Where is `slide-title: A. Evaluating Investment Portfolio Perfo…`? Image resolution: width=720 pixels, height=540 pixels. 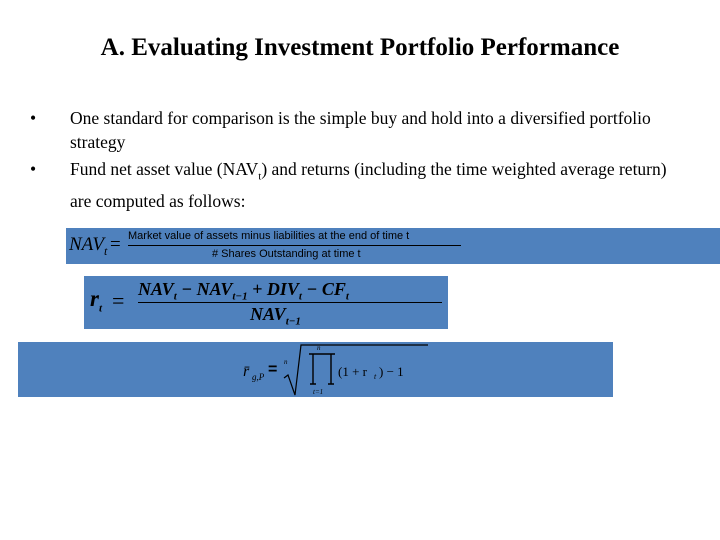
slide-title: A. Evaluating Investment Portfolio Perfo… is located at coordinates (360, 47).